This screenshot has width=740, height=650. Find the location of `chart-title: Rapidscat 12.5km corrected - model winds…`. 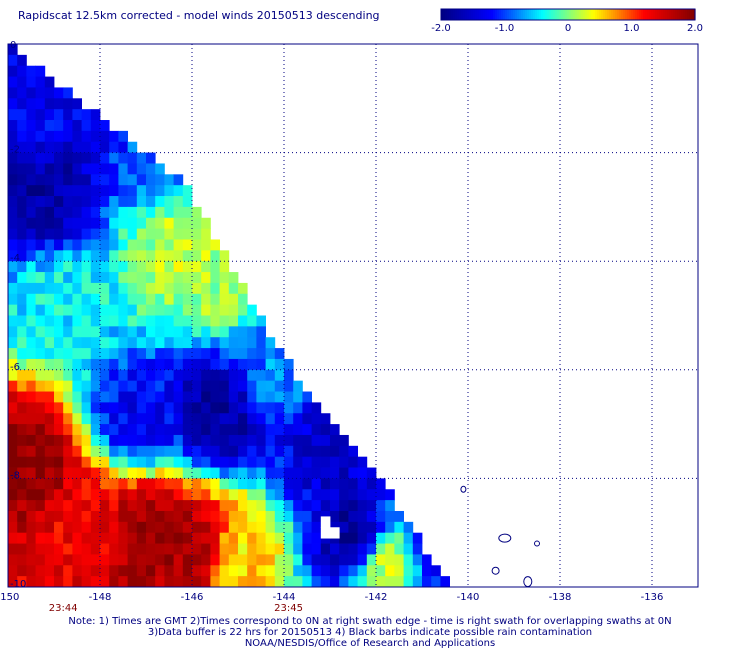

chart-title: Rapidscat 12.5km corrected - model winds… is located at coordinates (199, 15).